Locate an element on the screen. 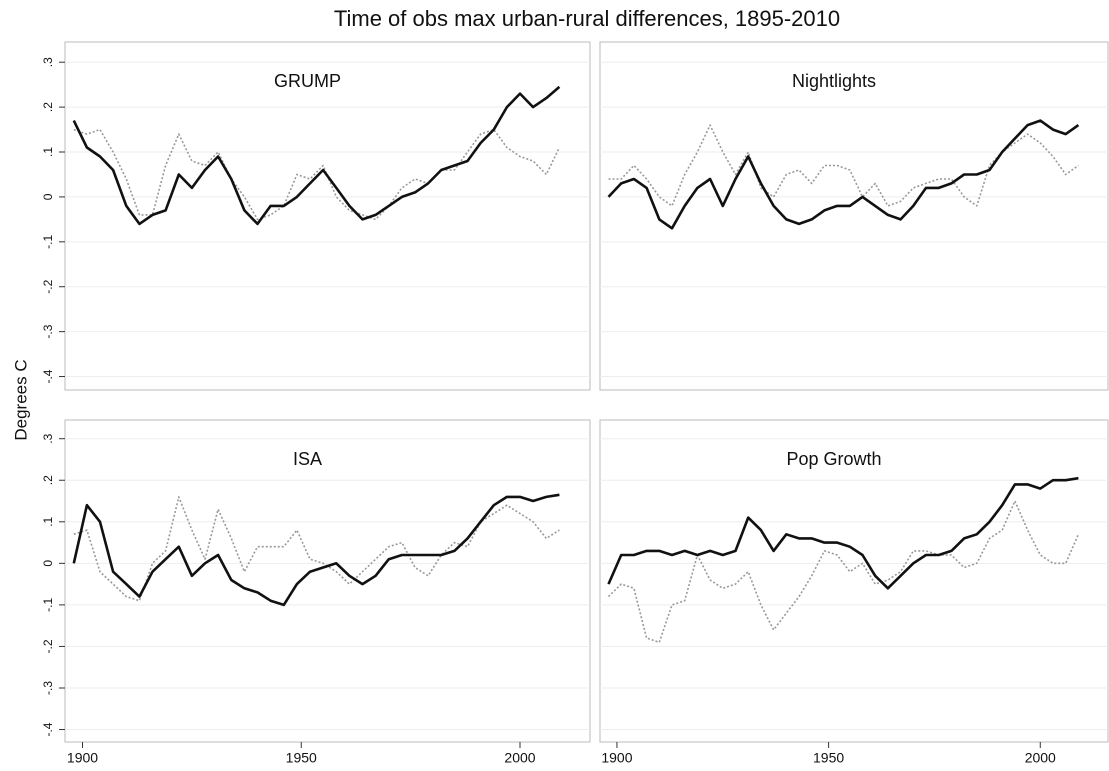 The height and width of the screenshot is (771, 1109). y-axis-label: Degrees C is located at coordinates (20, 399).